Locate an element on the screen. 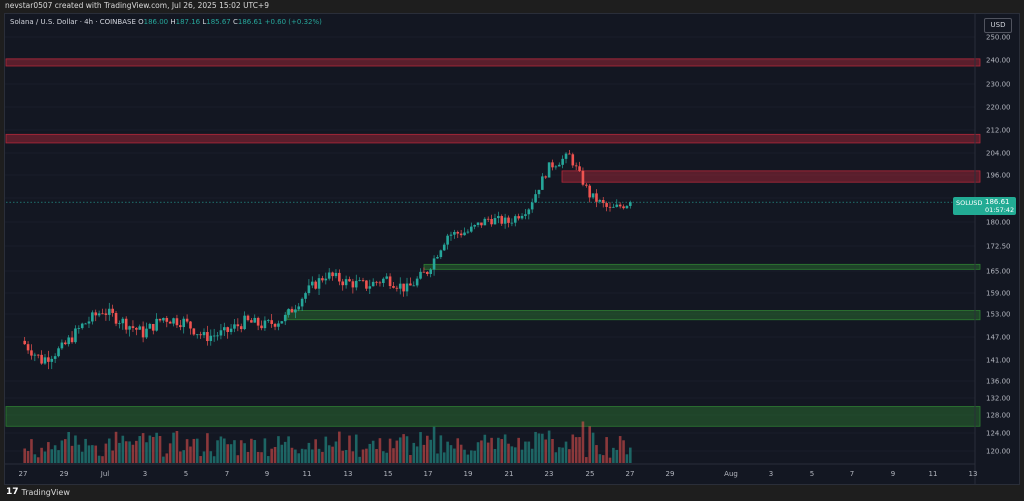 The image size is (1024, 501). price-tick-label: 141.00 is located at coordinates (998, 361).